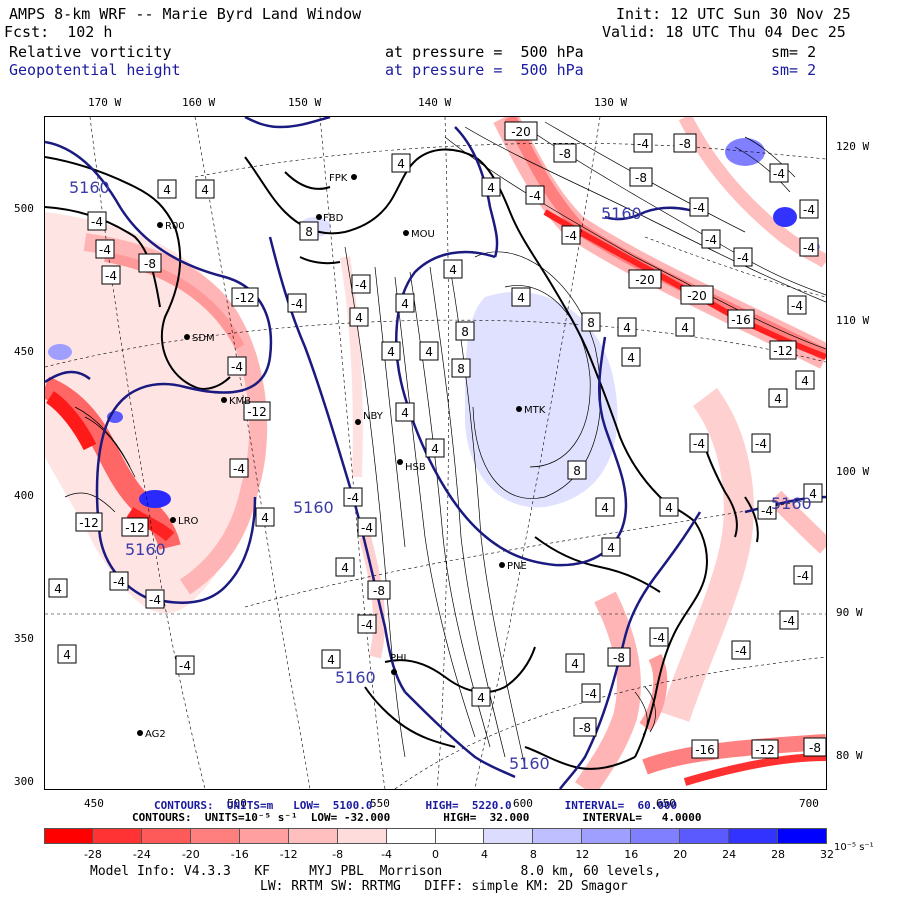 This screenshot has height=900, width=900. What do you see at coordinates (24, 495) in the screenshot?
I see `y-tick-400: 400` at bounding box center [24, 495].